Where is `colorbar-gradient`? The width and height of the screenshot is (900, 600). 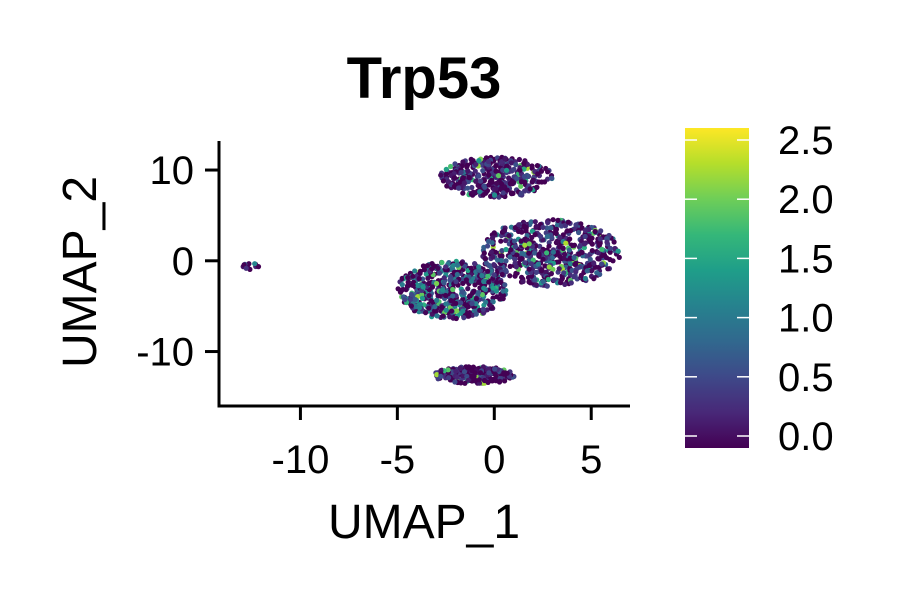
colorbar-gradient is located at coordinates (717, 288).